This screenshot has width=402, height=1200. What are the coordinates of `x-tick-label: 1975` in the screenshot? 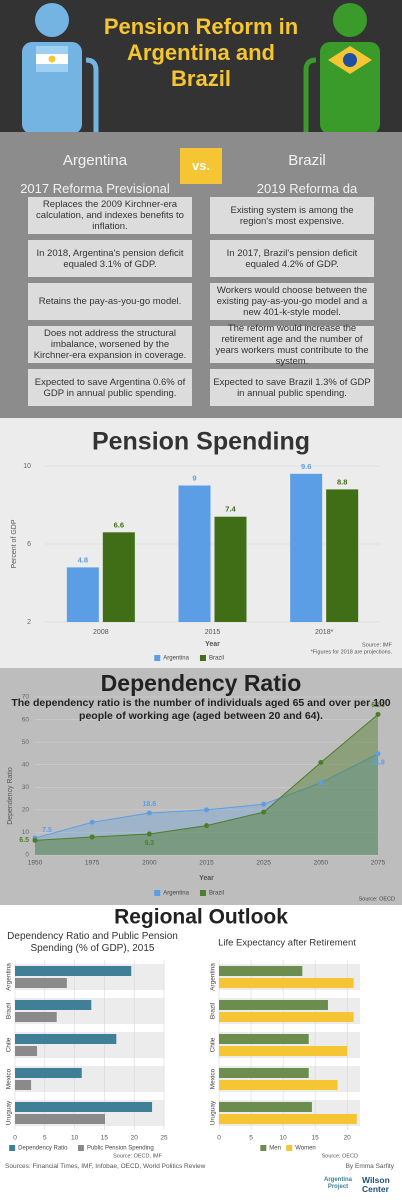 It's located at (92, 863).